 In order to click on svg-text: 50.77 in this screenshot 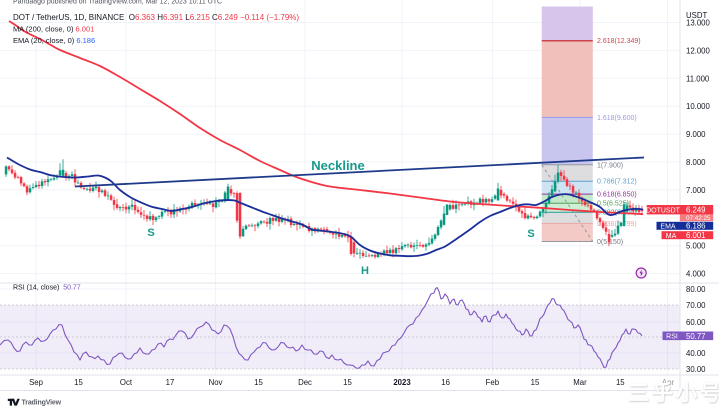, I will do `click(696, 336)`.